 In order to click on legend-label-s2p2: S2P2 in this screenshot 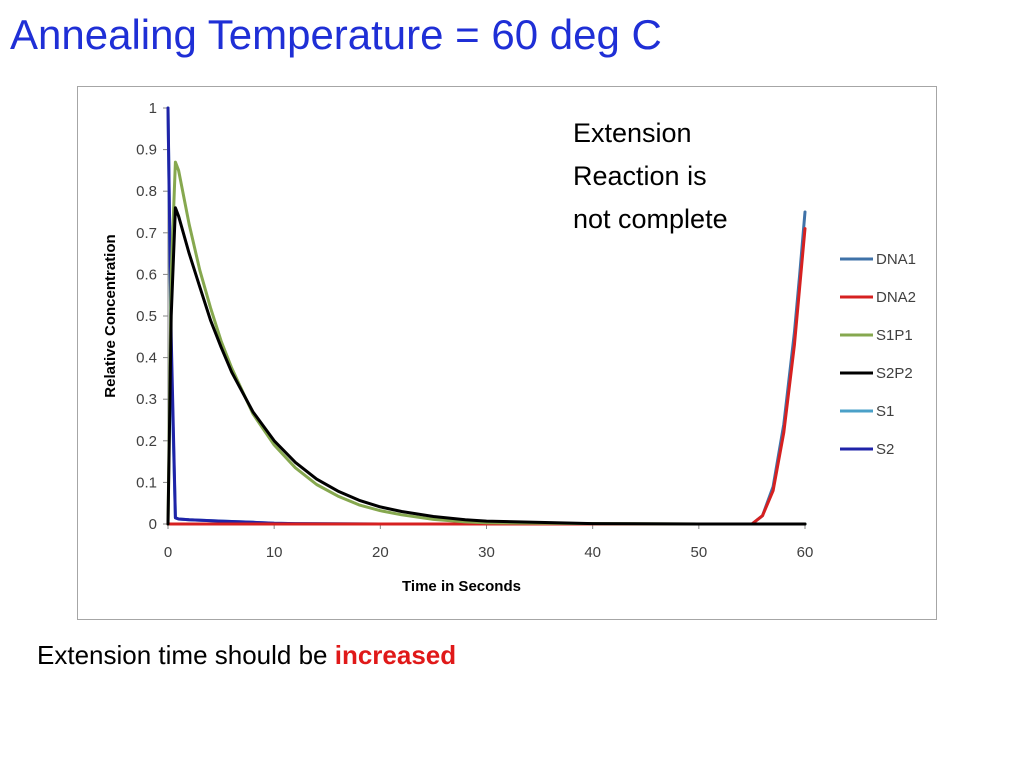, I will do `click(894, 373)`.